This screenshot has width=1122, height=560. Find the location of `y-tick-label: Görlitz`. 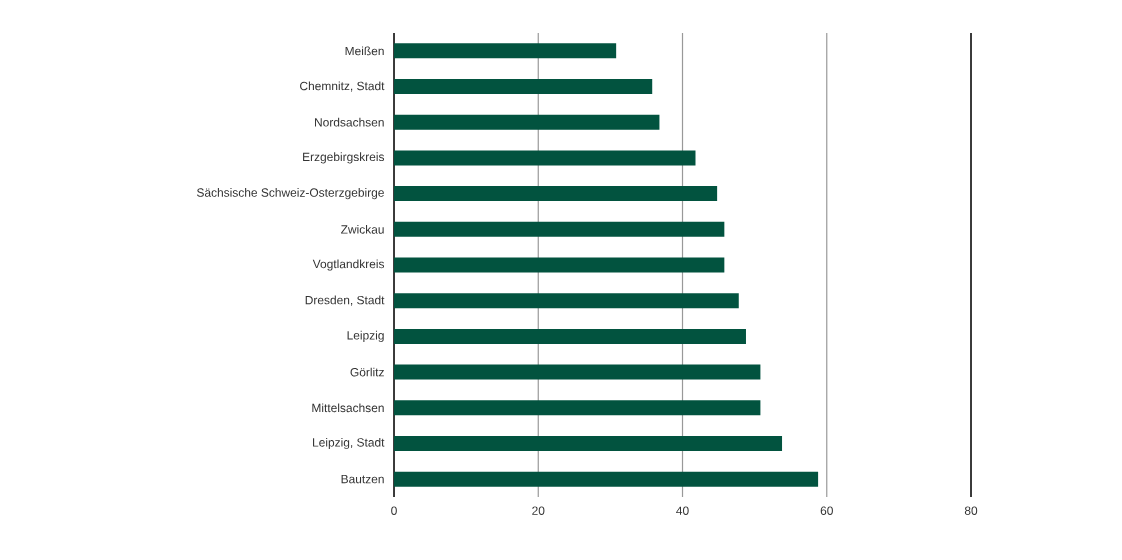

y-tick-label: Görlitz is located at coordinates (367, 372).